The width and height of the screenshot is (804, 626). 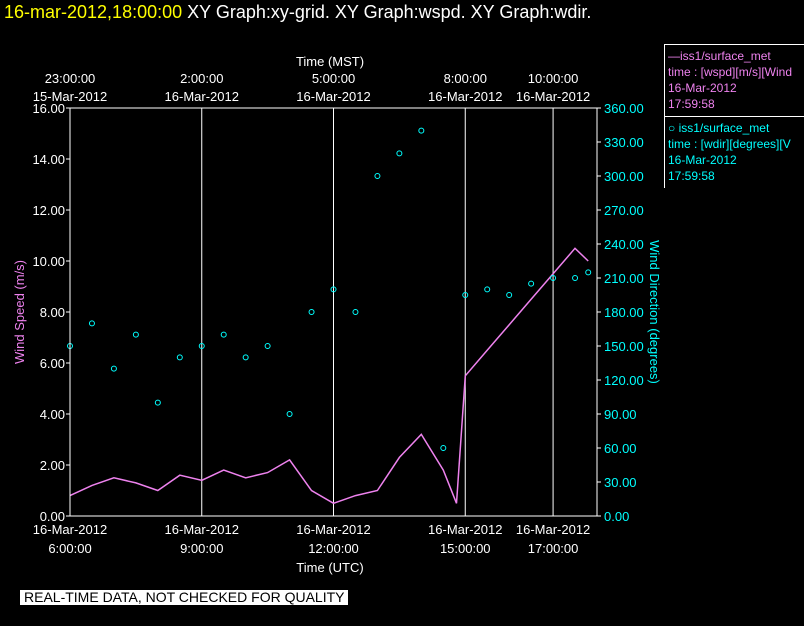 I want to click on left-tick-label: 10.00, so click(x=48, y=261).